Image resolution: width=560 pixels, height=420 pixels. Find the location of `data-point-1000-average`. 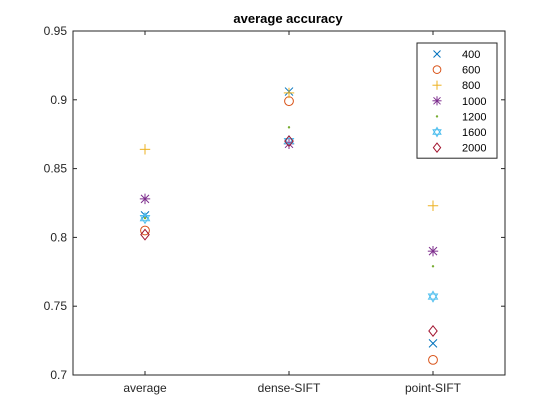

data-point-1000-average is located at coordinates (145, 199).